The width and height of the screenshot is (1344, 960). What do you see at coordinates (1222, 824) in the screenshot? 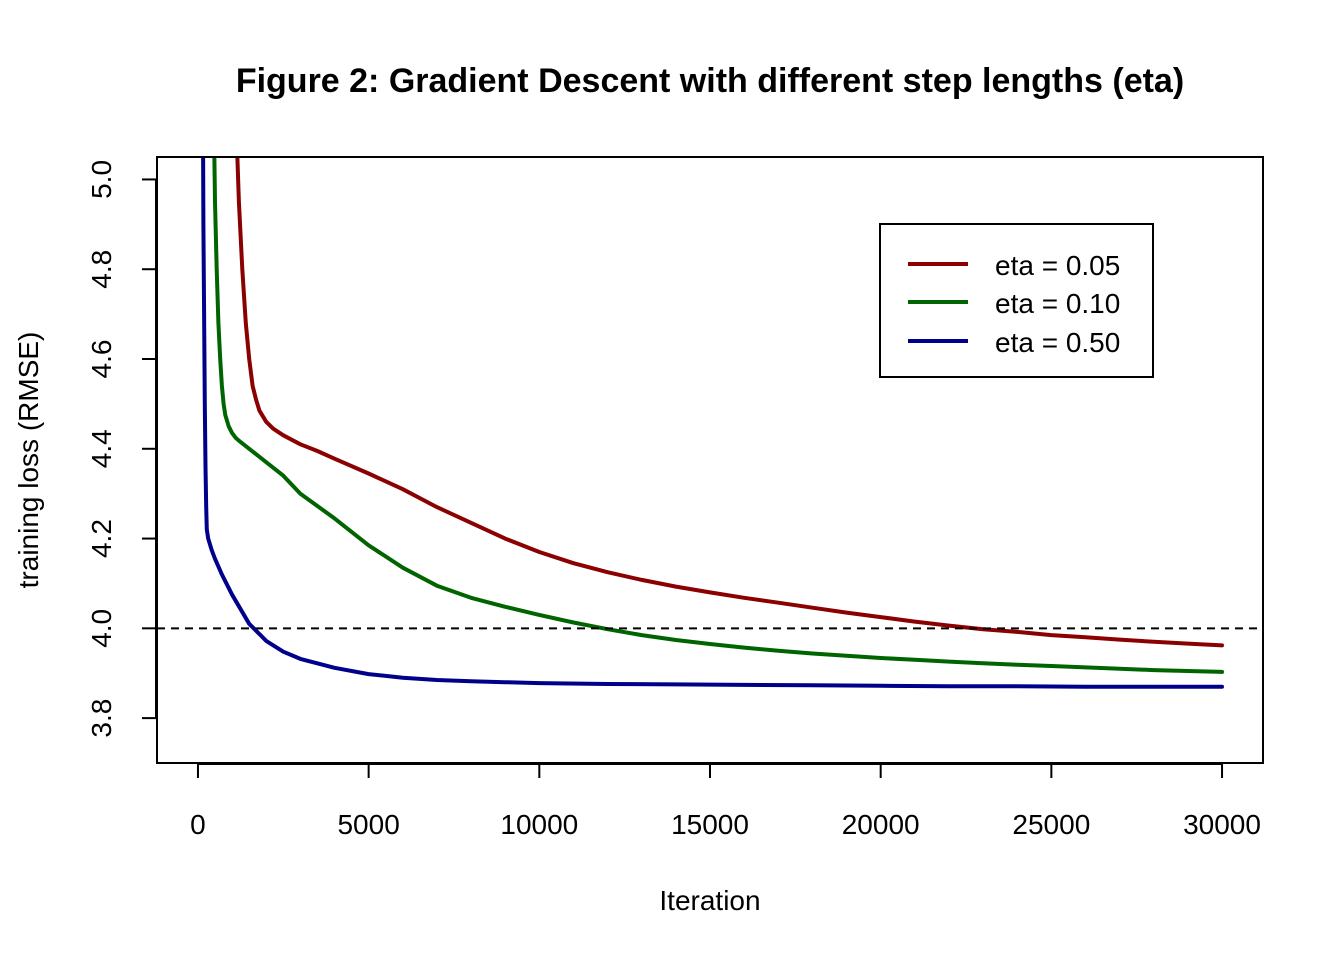
I see `x-tick-label: 30000` at bounding box center [1222, 824].